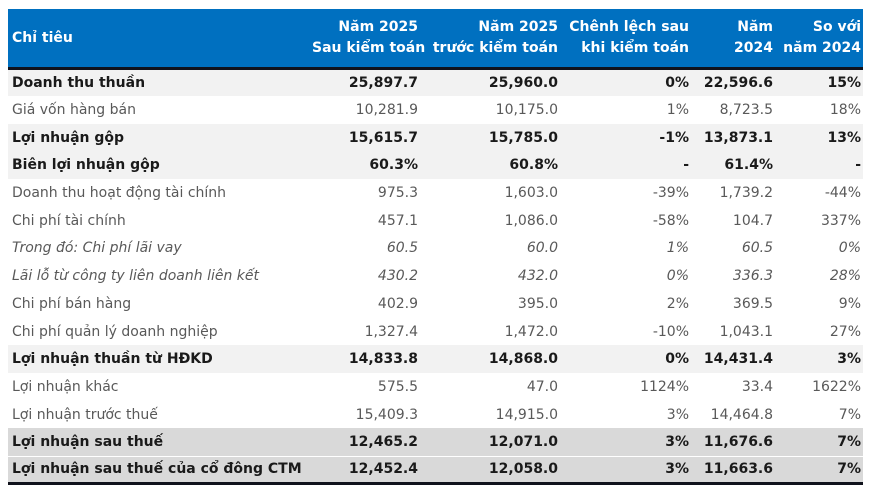 This screenshot has width=871, height=495. Describe the element at coordinates (844, 83) in the screenshot. I see `cell-value: 15%` at that location.